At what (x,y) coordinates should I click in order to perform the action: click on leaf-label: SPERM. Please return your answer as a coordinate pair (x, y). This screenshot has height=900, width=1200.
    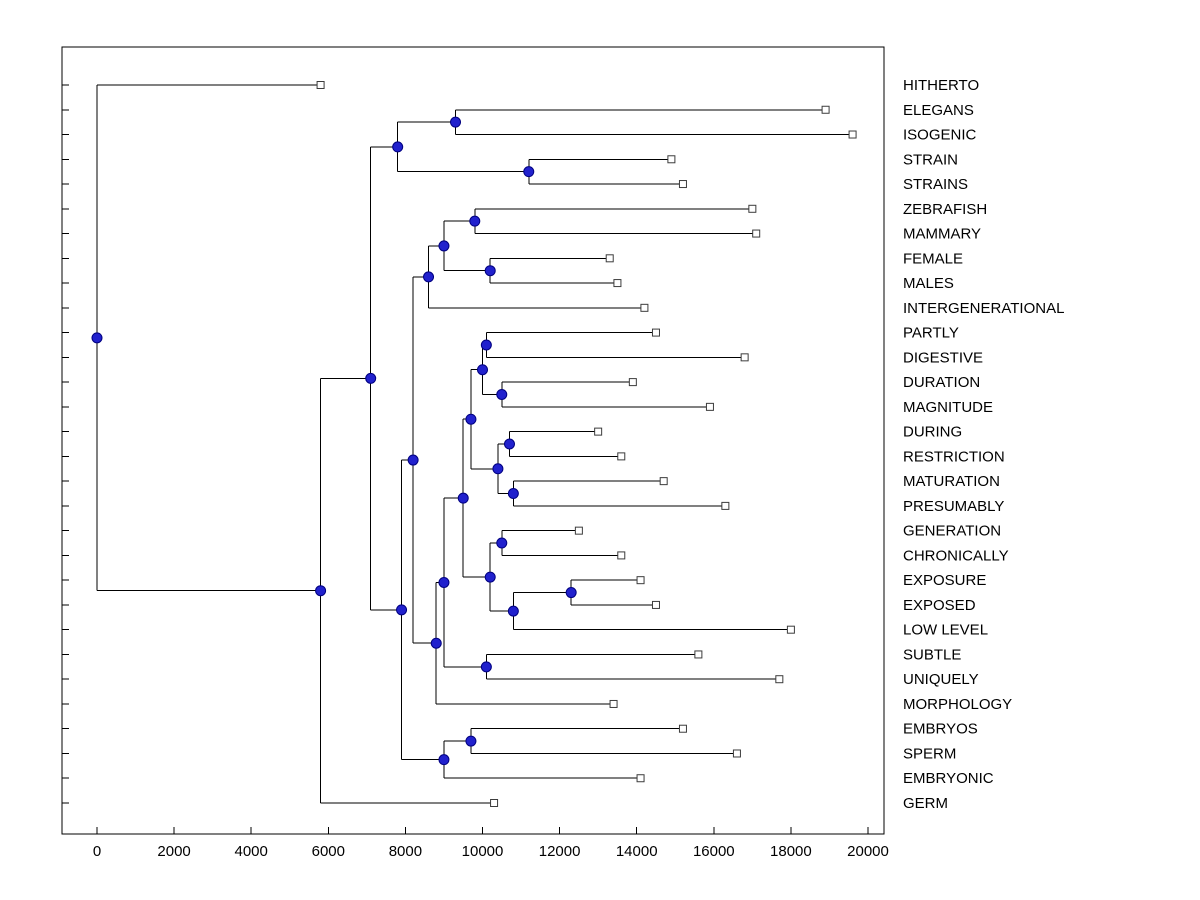
    Looking at the image, I should click on (929, 753).